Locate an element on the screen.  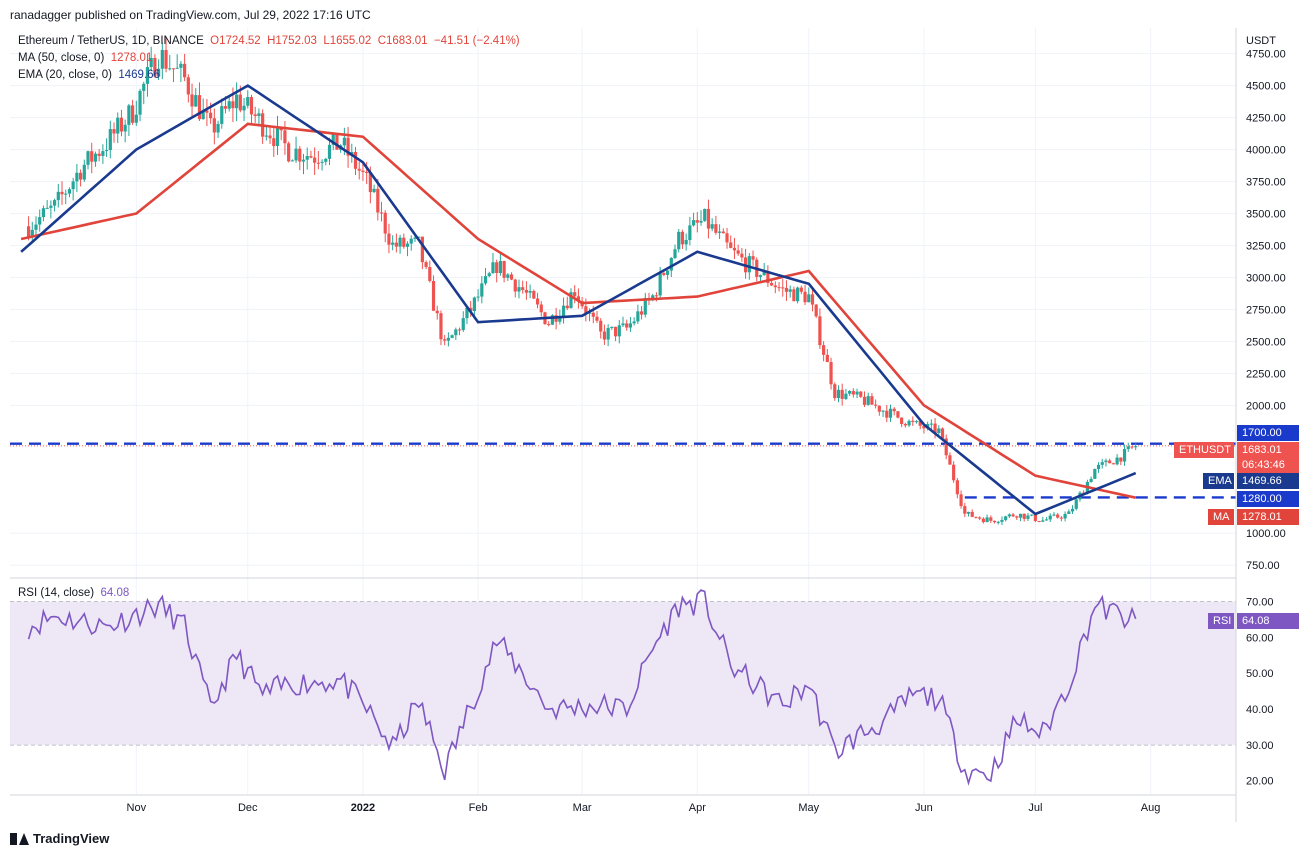
tradingview-logo: TradingView is located at coordinates (59, 838).